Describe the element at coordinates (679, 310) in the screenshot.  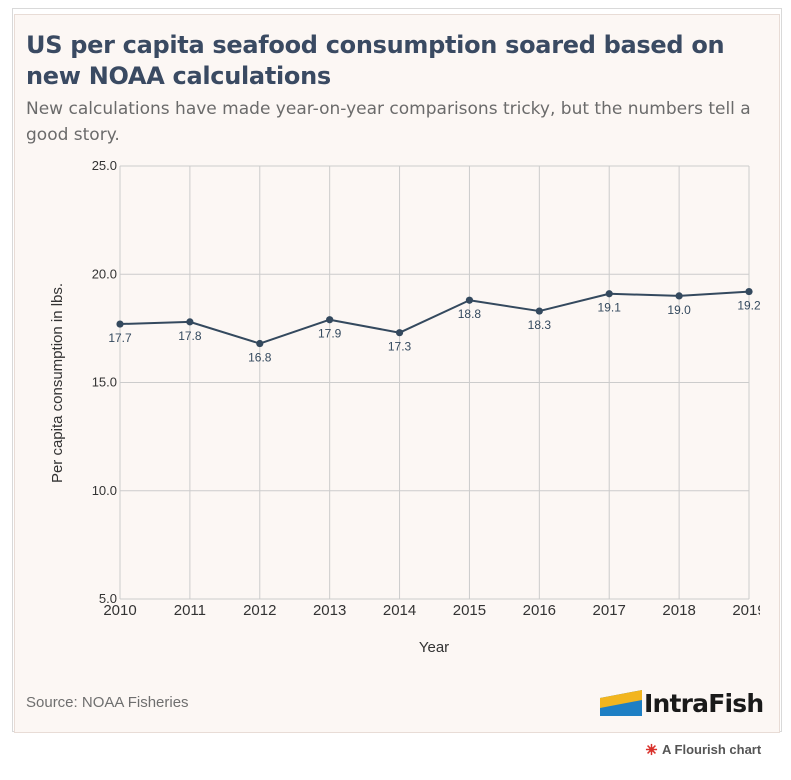
I see `data-label: 19.0` at that location.